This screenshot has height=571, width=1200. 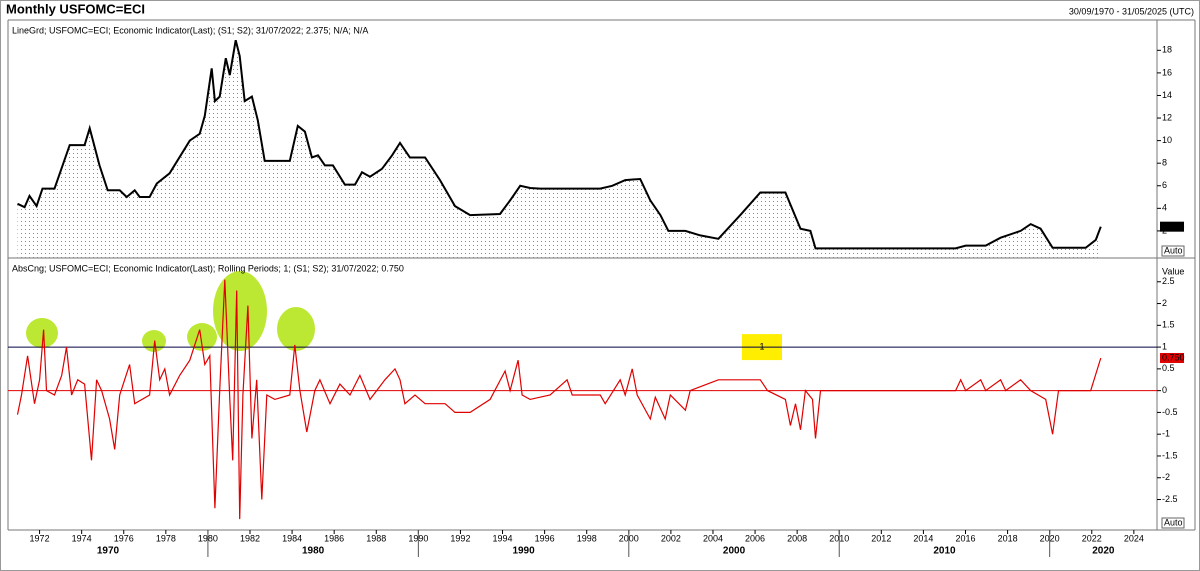 What do you see at coordinates (1168, 325) in the screenshot?
I see `y-tick-label: 1.5` at bounding box center [1168, 325].